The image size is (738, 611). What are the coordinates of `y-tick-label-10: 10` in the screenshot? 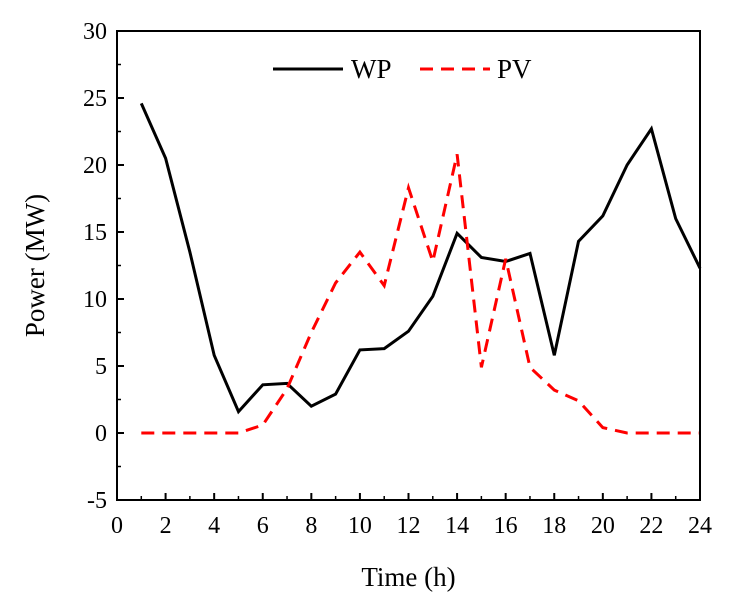 It's located at (95, 300).